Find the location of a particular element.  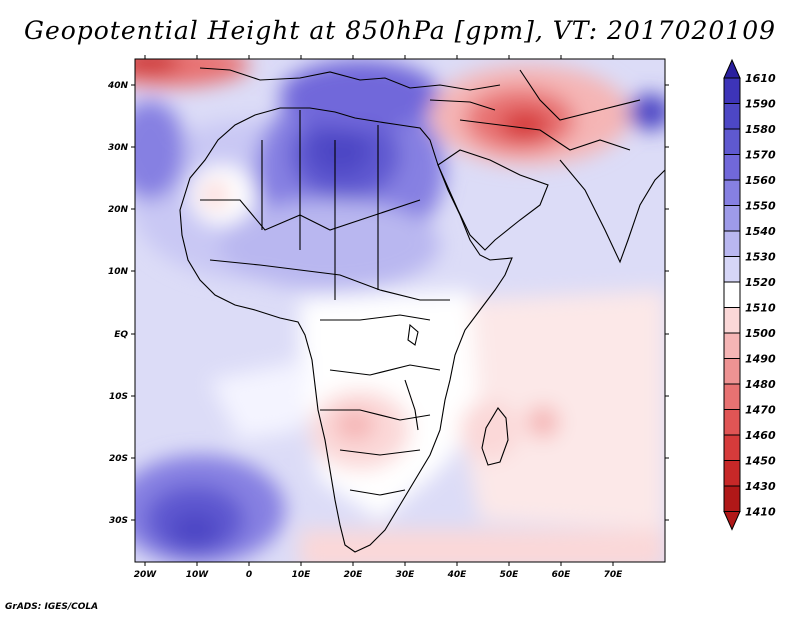

colorbar-level-label: 1530 is located at coordinates (760, 257).